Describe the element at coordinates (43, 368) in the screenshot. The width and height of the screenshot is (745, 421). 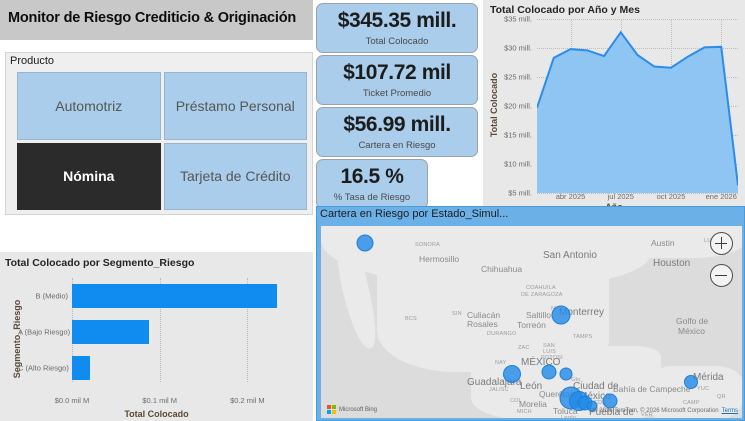
I see `chart-category-label: C (Alto Riesgo)` at that location.